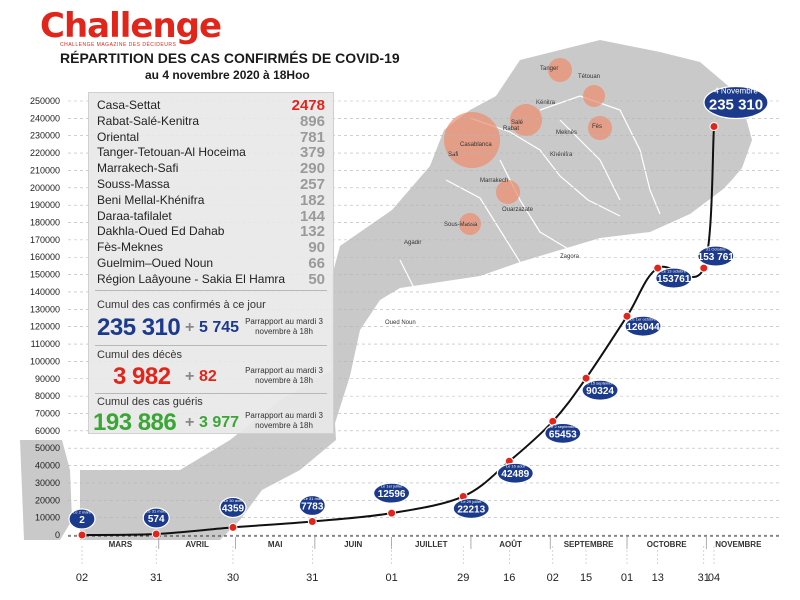  Describe the element at coordinates (82, 511) in the screenshot. I see `value-pill-date: Le 2 mars` at that location.